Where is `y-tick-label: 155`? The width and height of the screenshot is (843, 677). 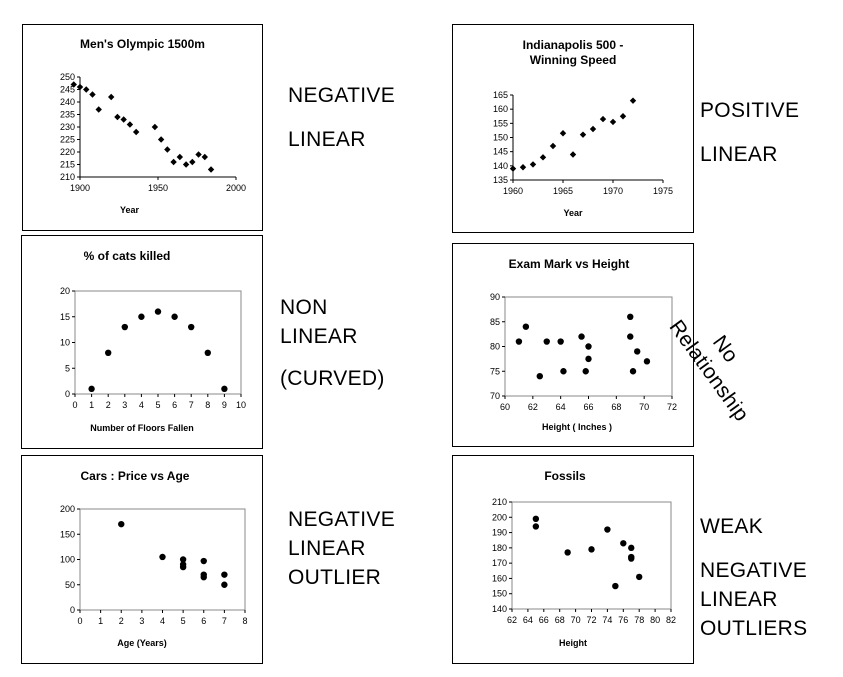
y-tick-label: 155 is located at coordinates (500, 123).